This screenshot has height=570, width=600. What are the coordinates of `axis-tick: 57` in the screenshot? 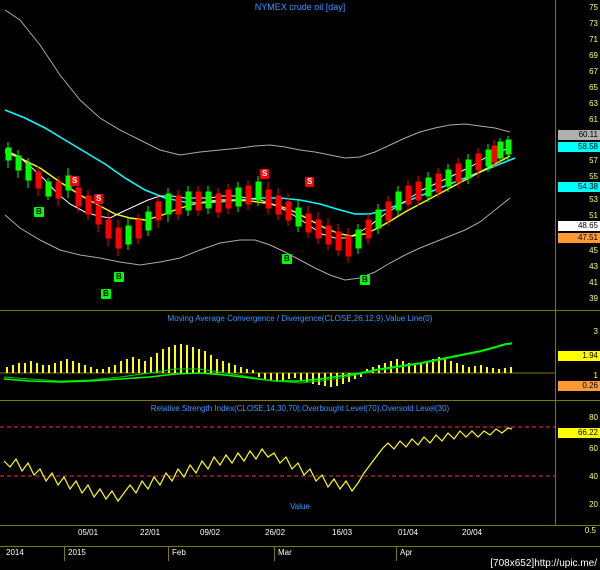 It's located at (593, 160).